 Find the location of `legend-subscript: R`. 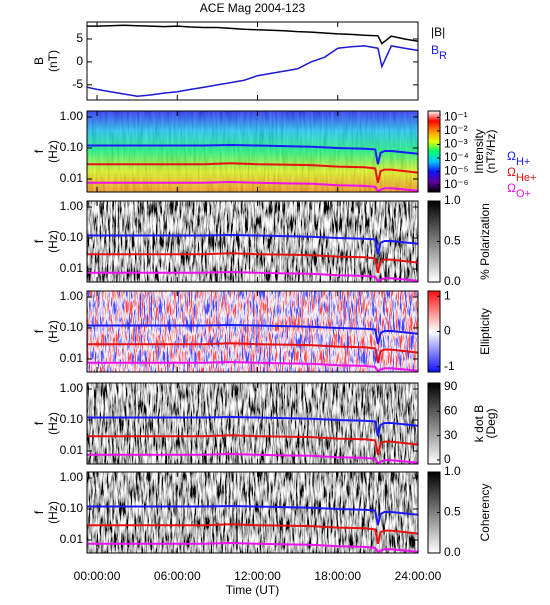

legend-subscript: R is located at coordinates (443, 56).